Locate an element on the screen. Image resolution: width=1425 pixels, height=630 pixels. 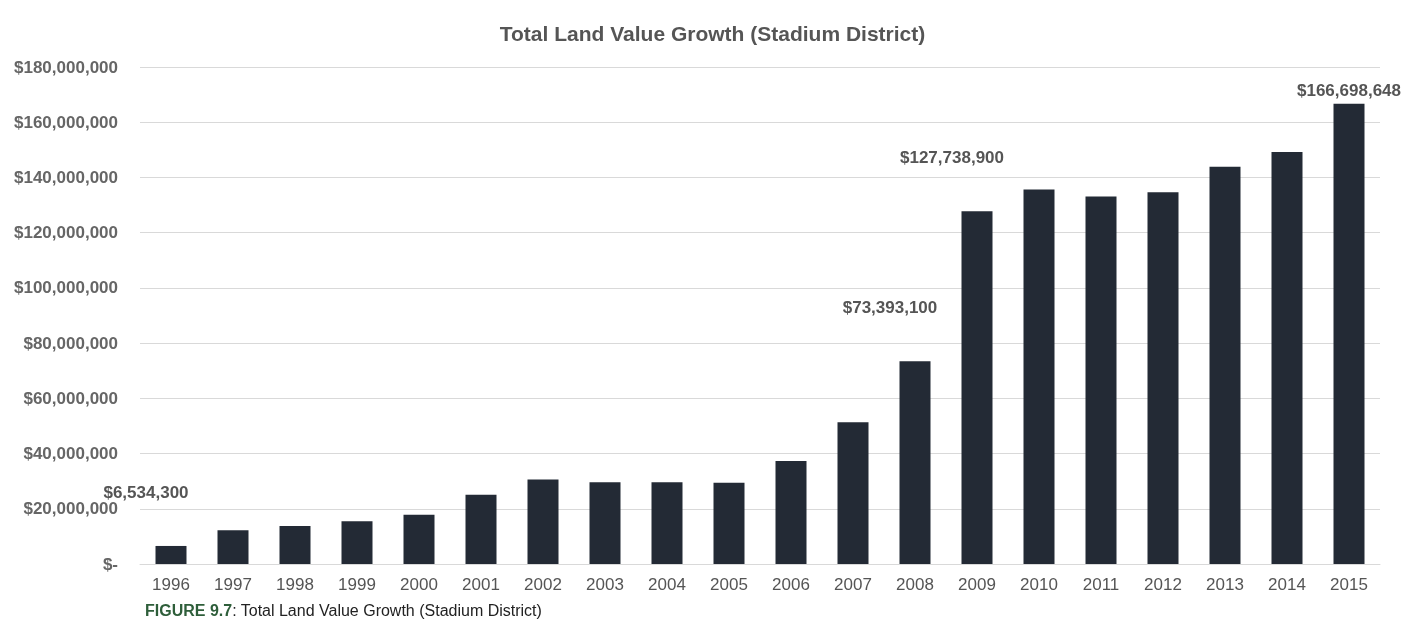
x-tick-label: 2005 is located at coordinates (729, 584).